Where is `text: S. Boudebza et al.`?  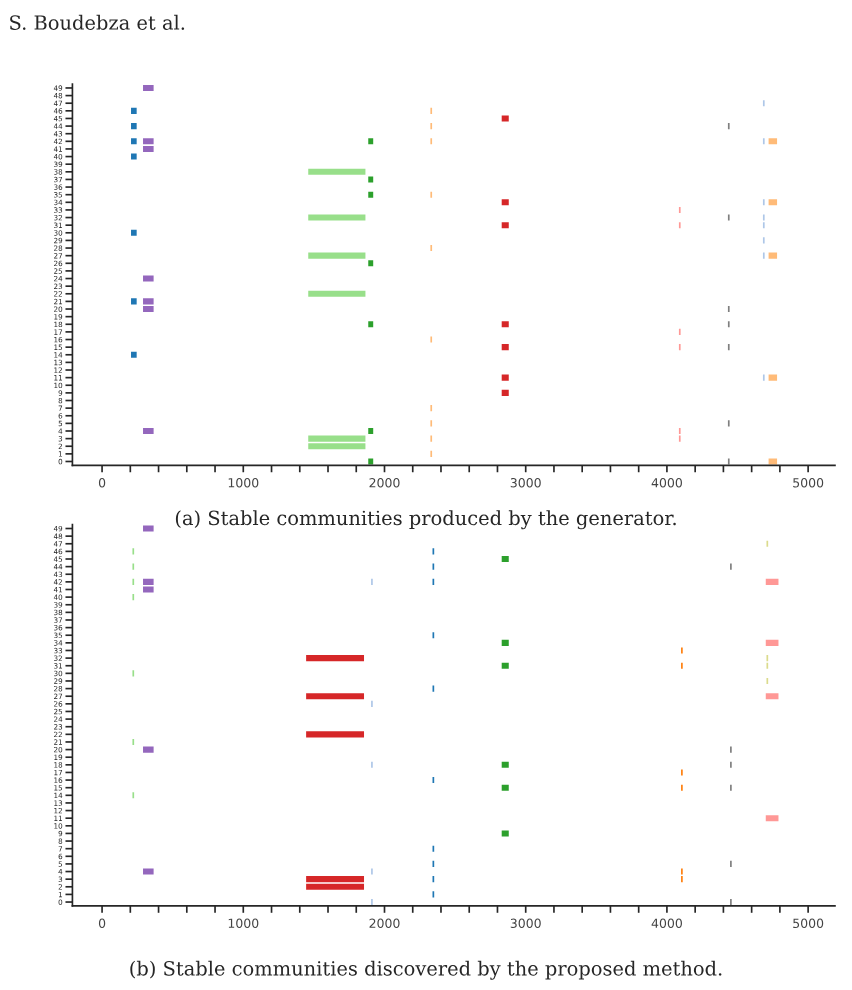
text: S. Boudebza et al. is located at coordinates (97, 22).